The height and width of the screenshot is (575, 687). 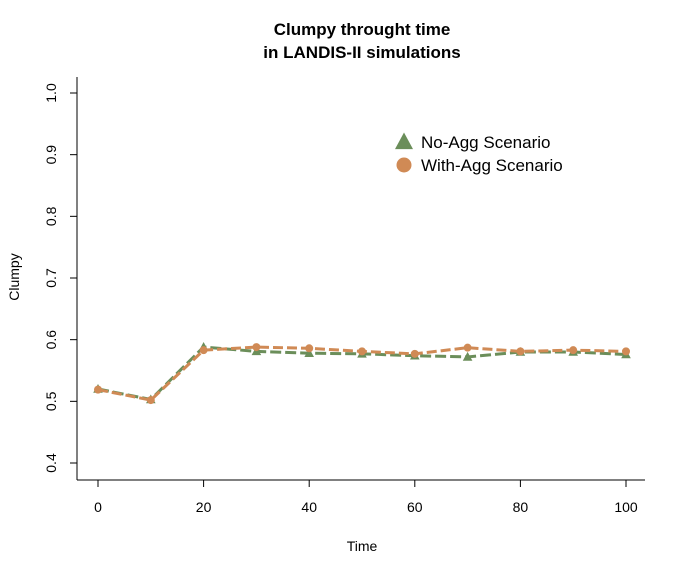 I want to click on y-tick-label: 0.5, so click(x=51, y=401).